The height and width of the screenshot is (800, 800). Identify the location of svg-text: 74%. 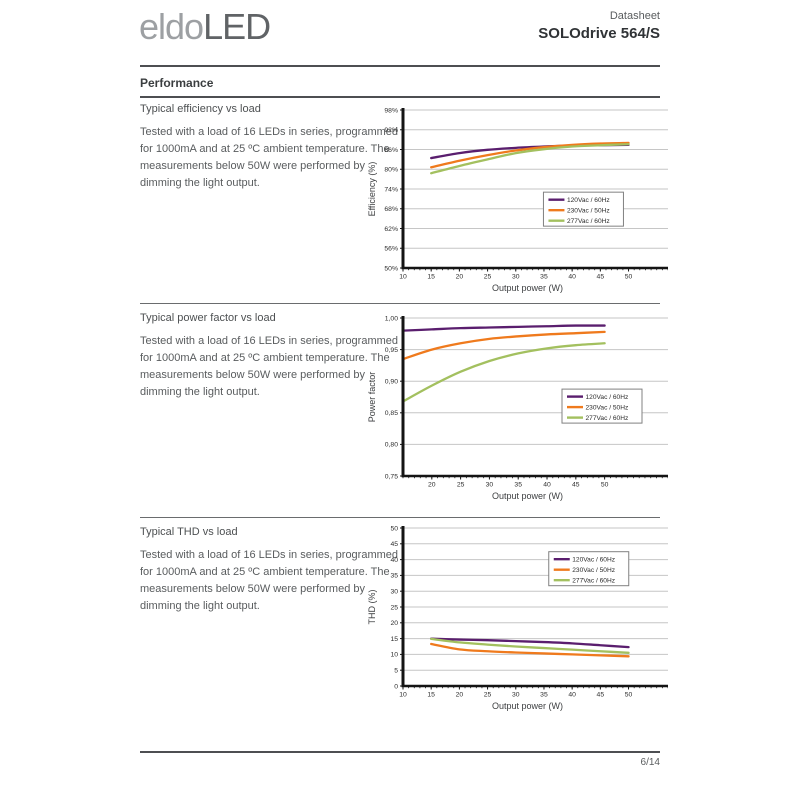
(391, 189).